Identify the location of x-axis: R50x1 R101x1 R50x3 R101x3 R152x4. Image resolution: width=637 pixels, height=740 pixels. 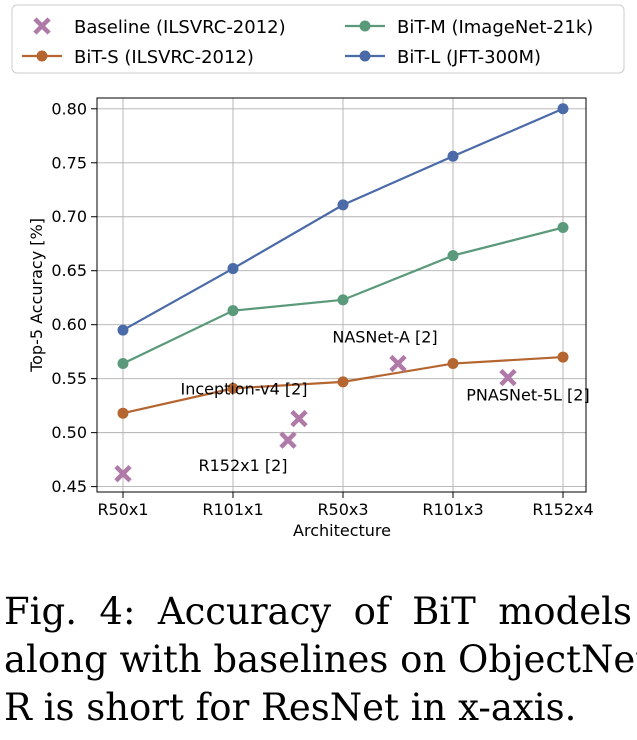
(345, 505).